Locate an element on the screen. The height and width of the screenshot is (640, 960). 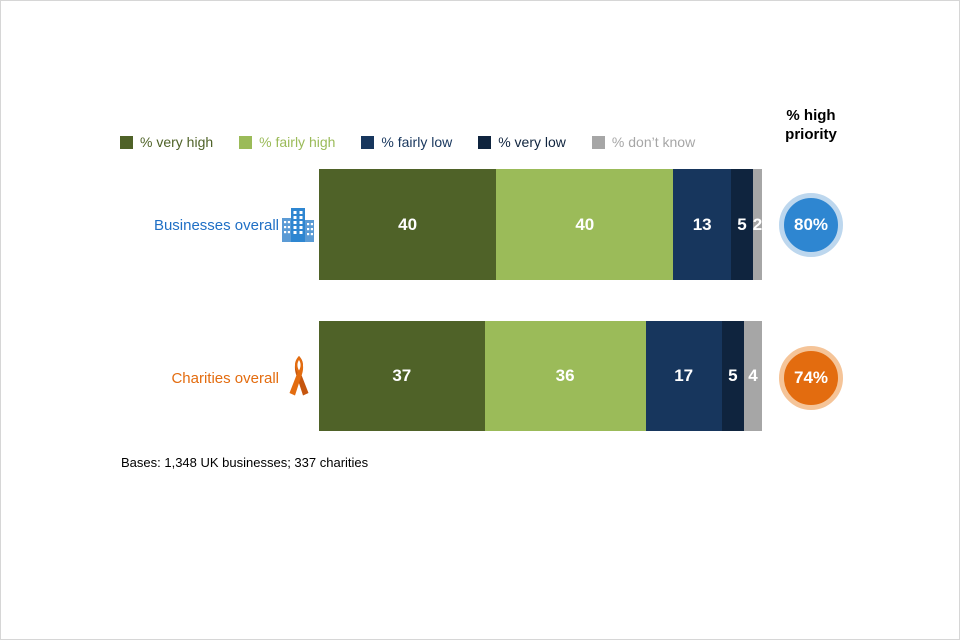
segment-value: 4 is located at coordinates (753, 375).